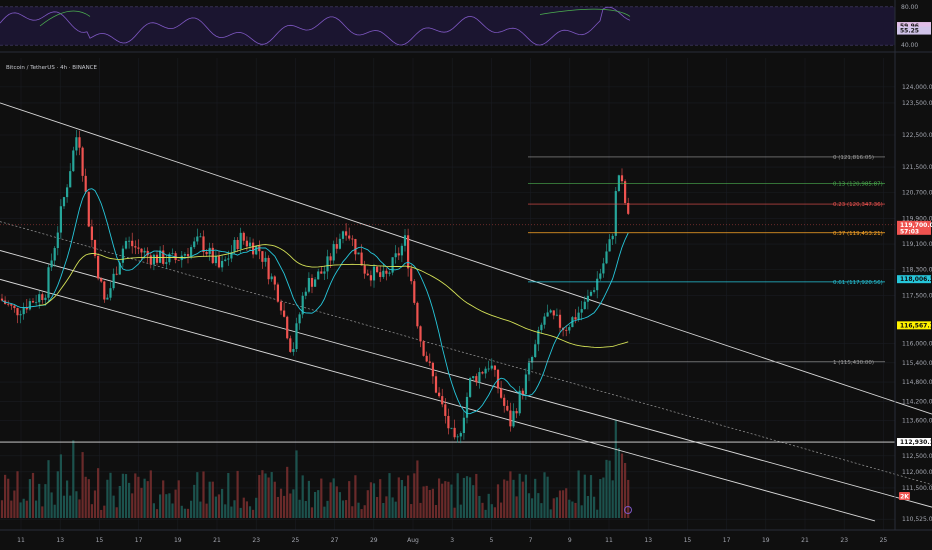  Describe the element at coordinates (917, 363) in the screenshot. I see `price-tick-label: 115,400.00` at that location.